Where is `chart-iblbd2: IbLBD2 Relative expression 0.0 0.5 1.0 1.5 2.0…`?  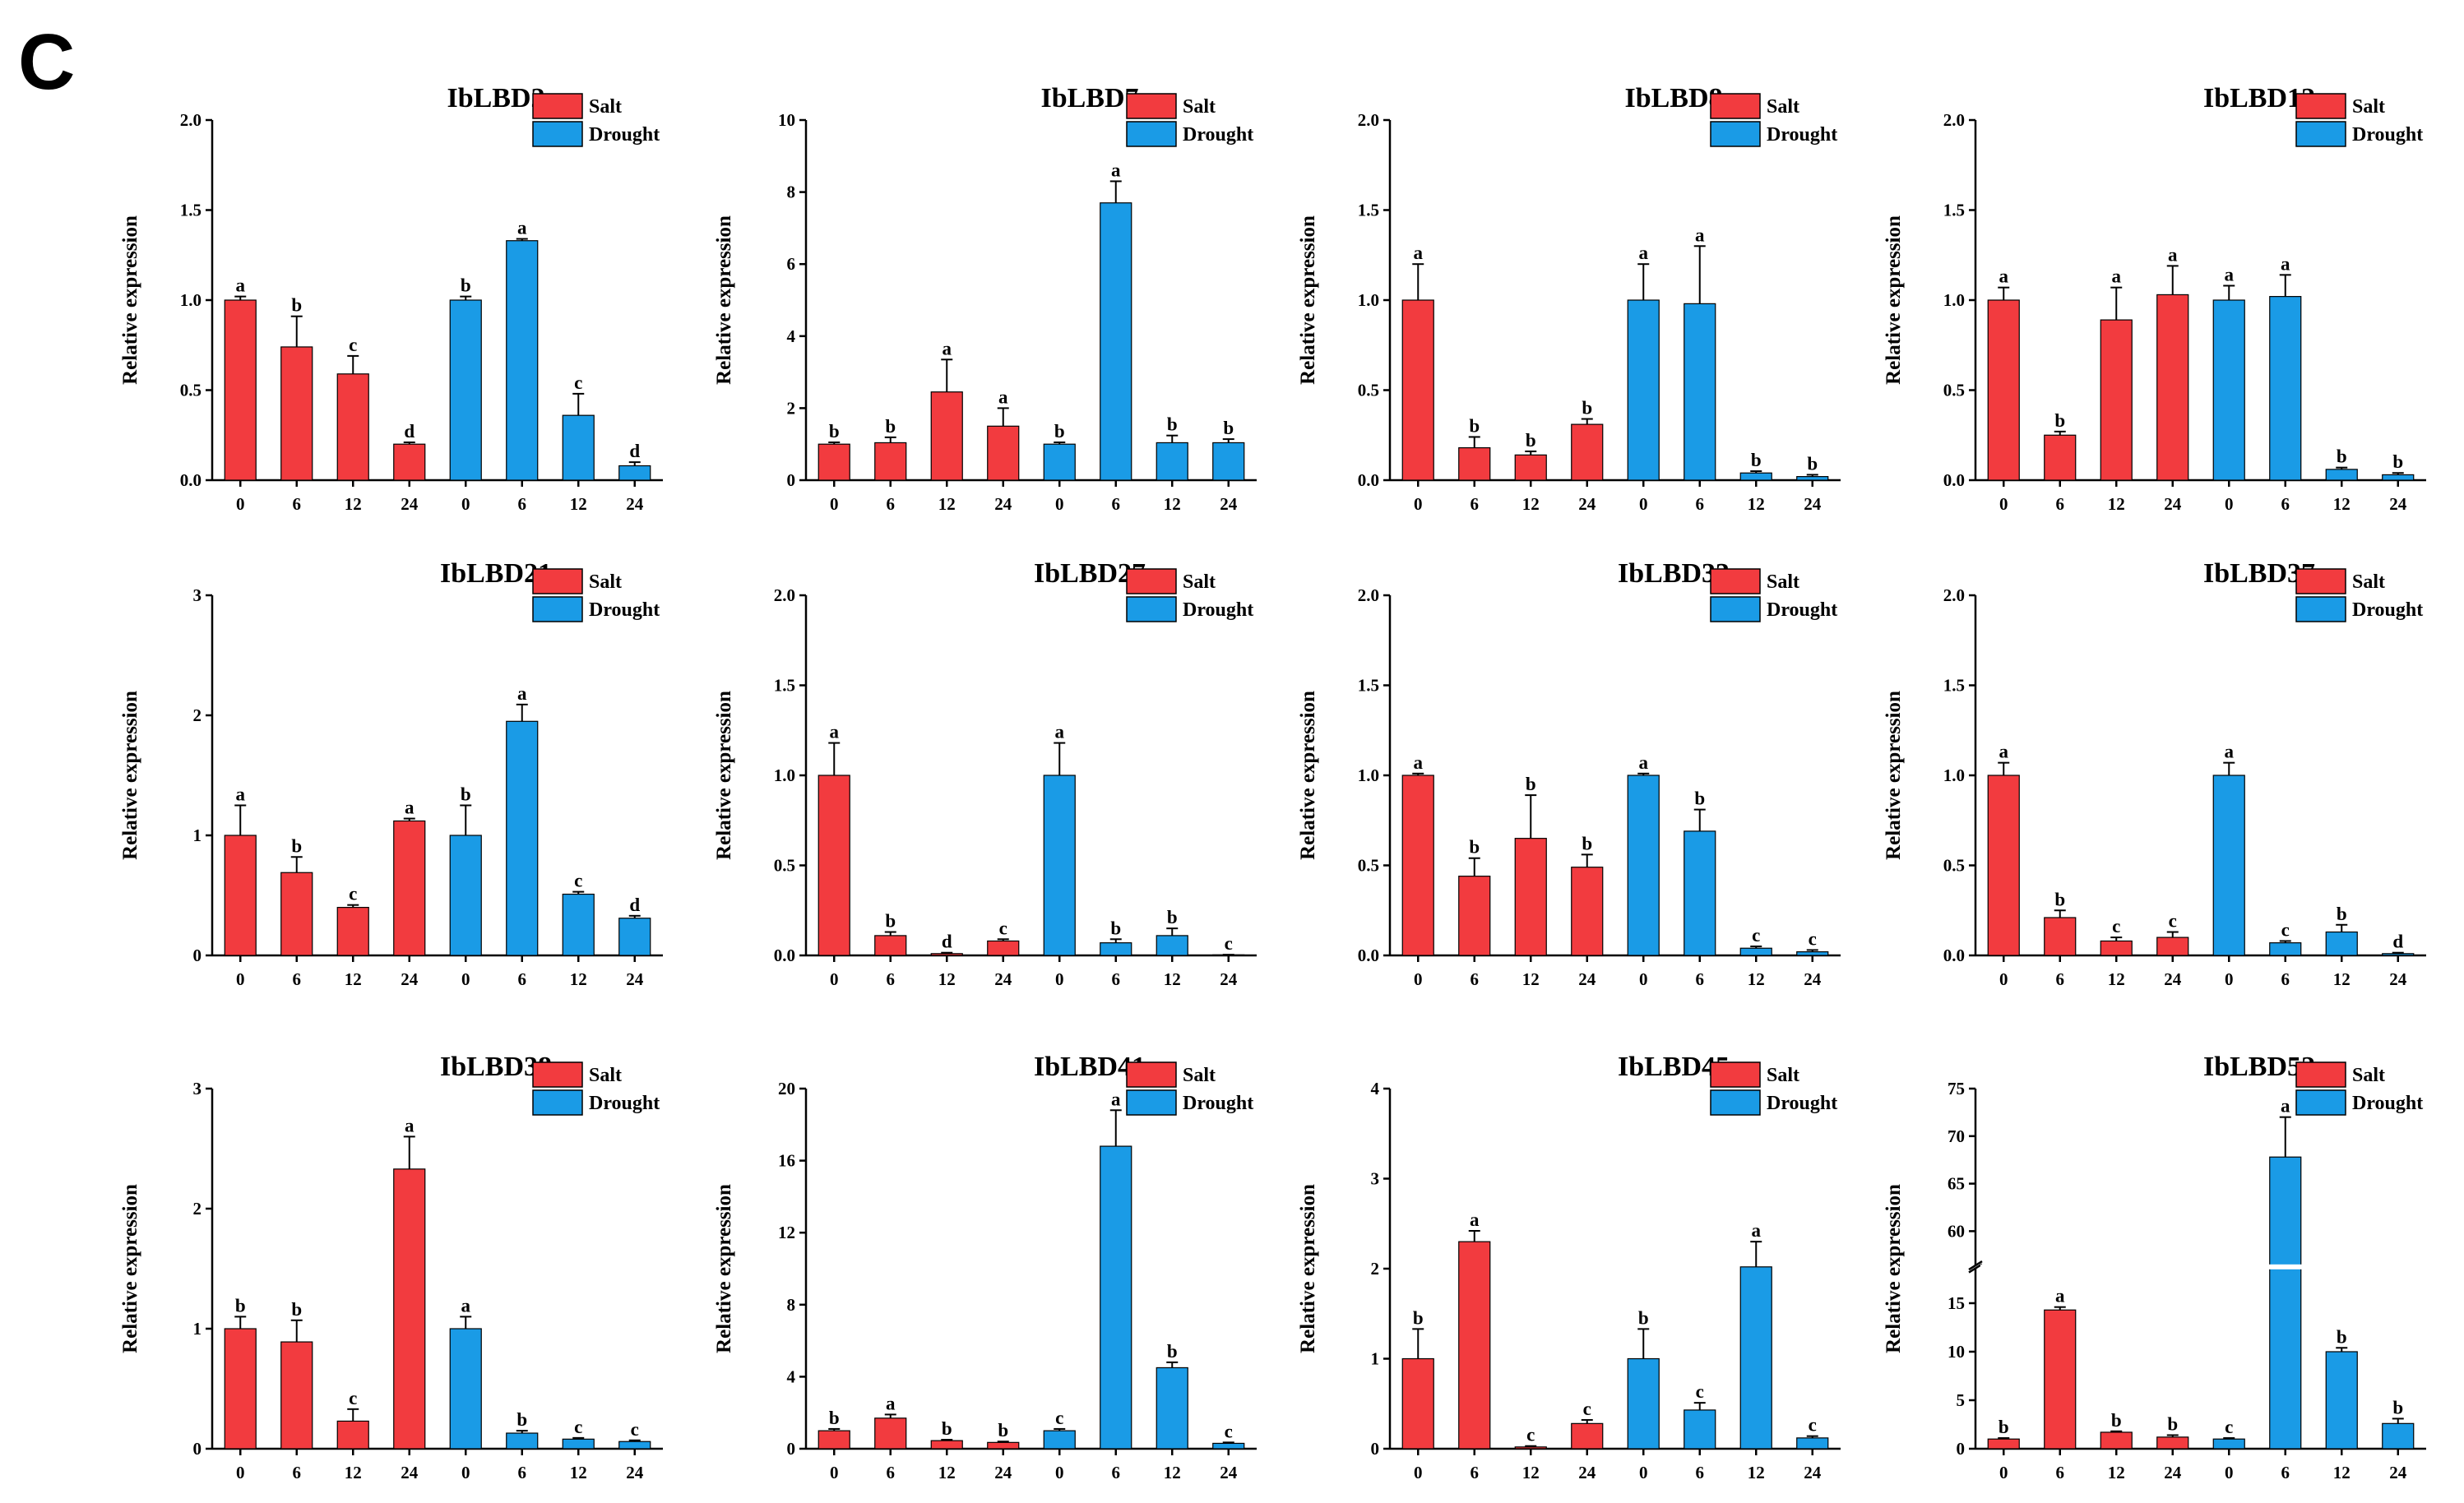 chart-iblbd2: IbLBD2 Relative expression 0.0 0.5 1.0 1.5 2.0… is located at coordinates (391, 298).